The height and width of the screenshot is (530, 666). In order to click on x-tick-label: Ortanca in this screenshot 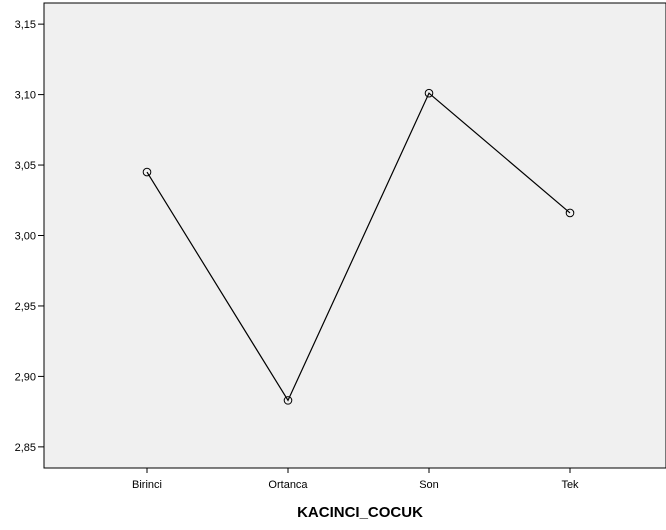, I will do `click(288, 485)`.